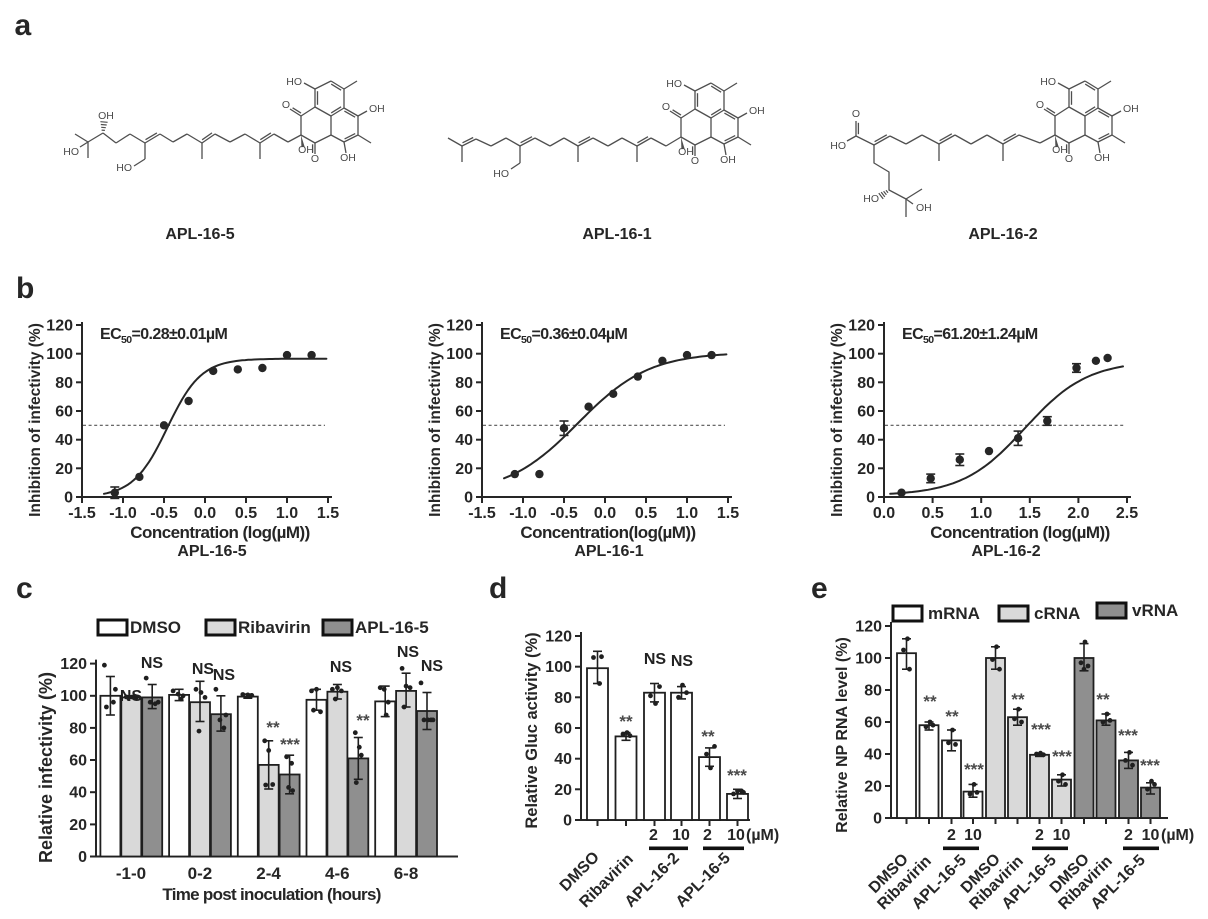 This screenshot has height=919, width=1208. Describe the element at coordinates (1057, 613) in the screenshot. I see `svg-text: cRNA` at that location.